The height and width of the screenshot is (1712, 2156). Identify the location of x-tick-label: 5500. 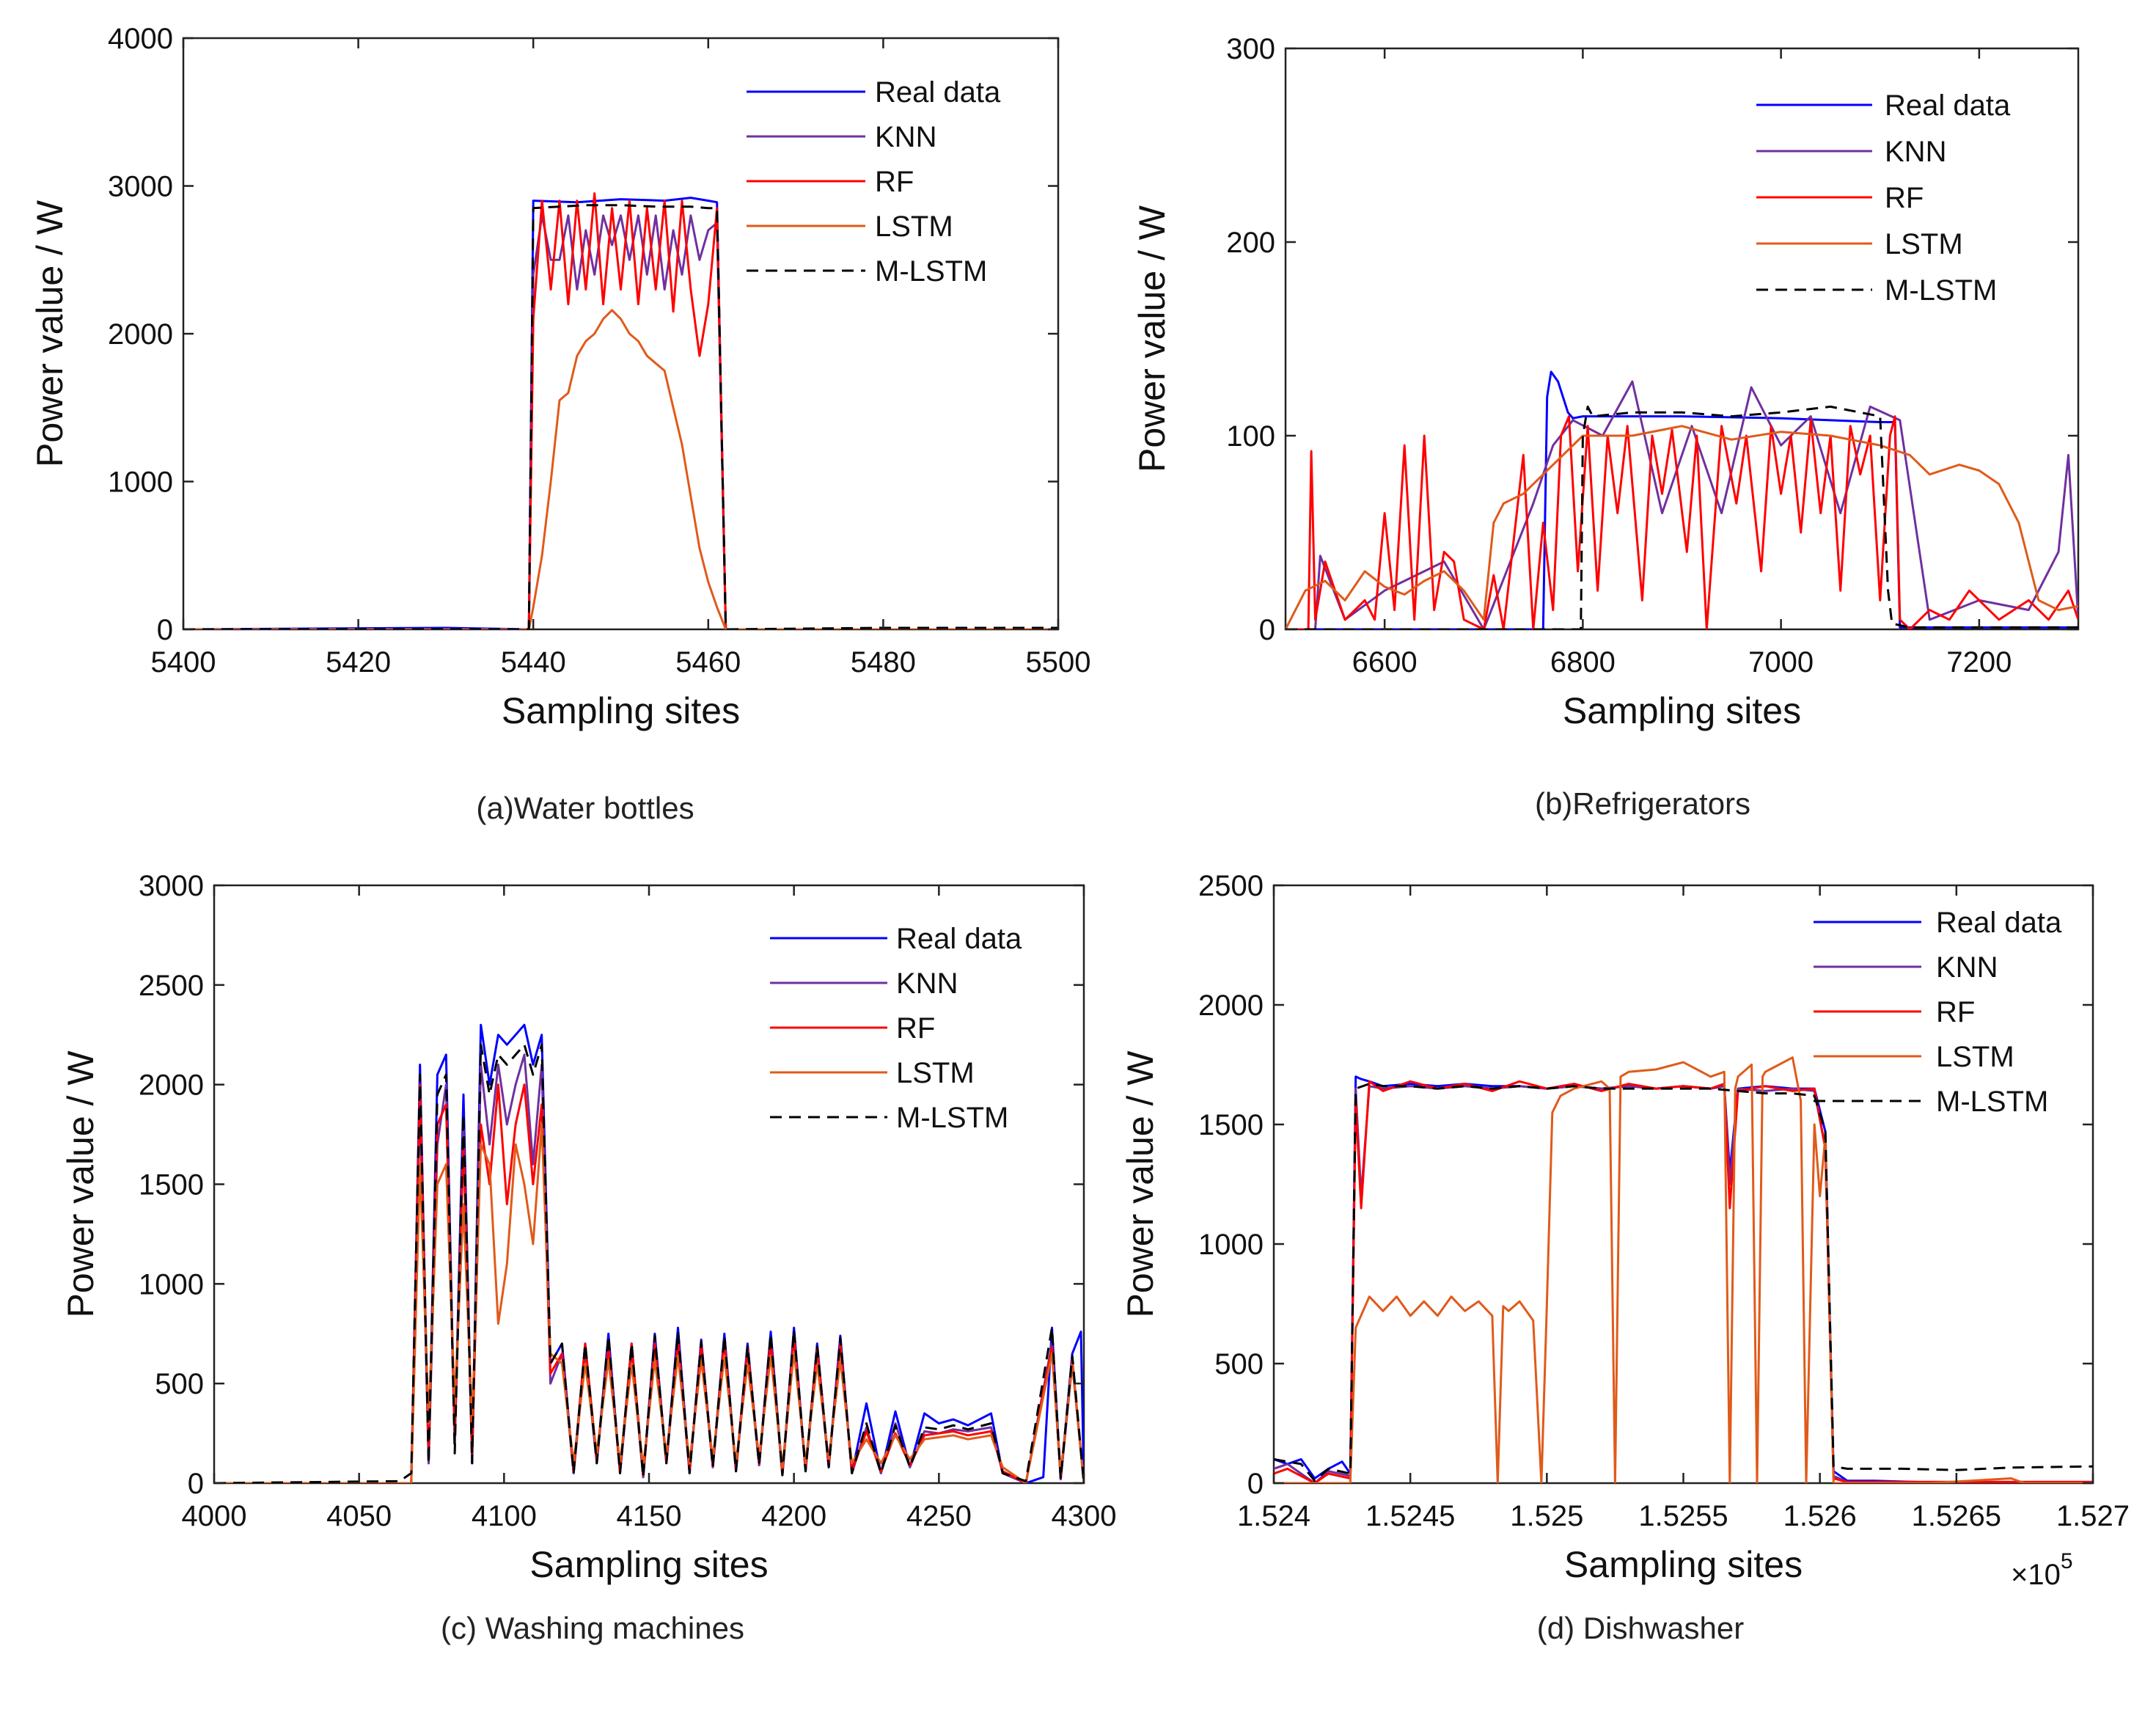
(1058, 662).